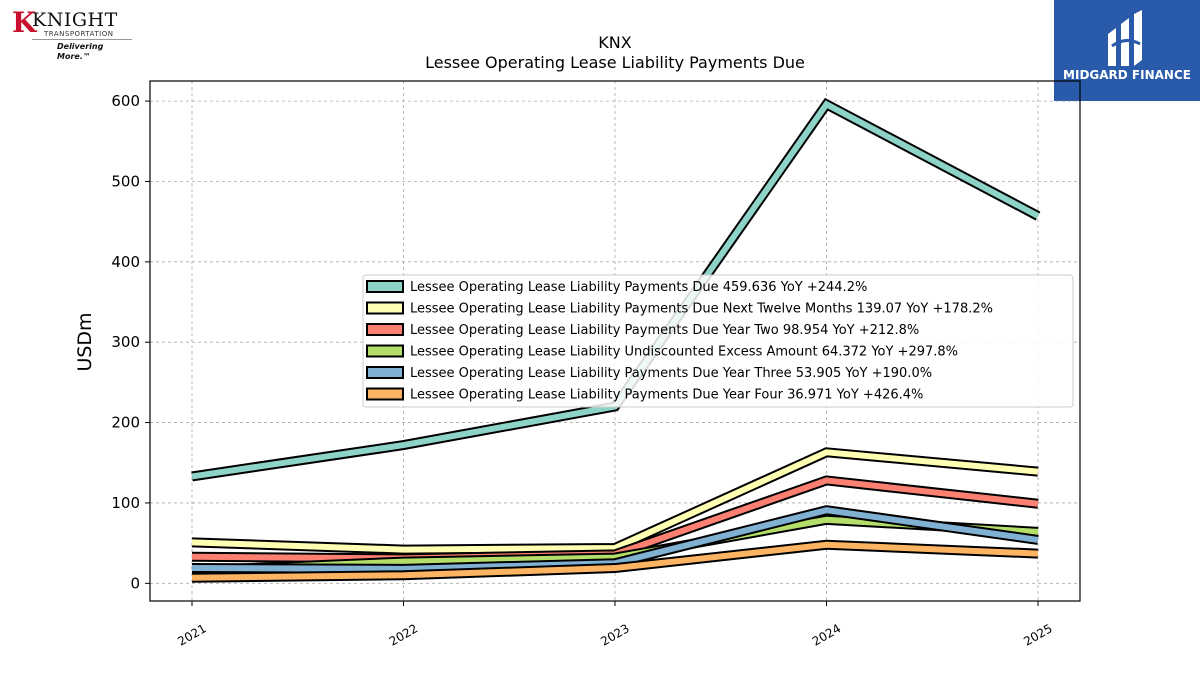 This screenshot has height=675, width=1200. Describe the element at coordinates (614, 634) in the screenshot. I see `x-tick-label: 2023` at that location.